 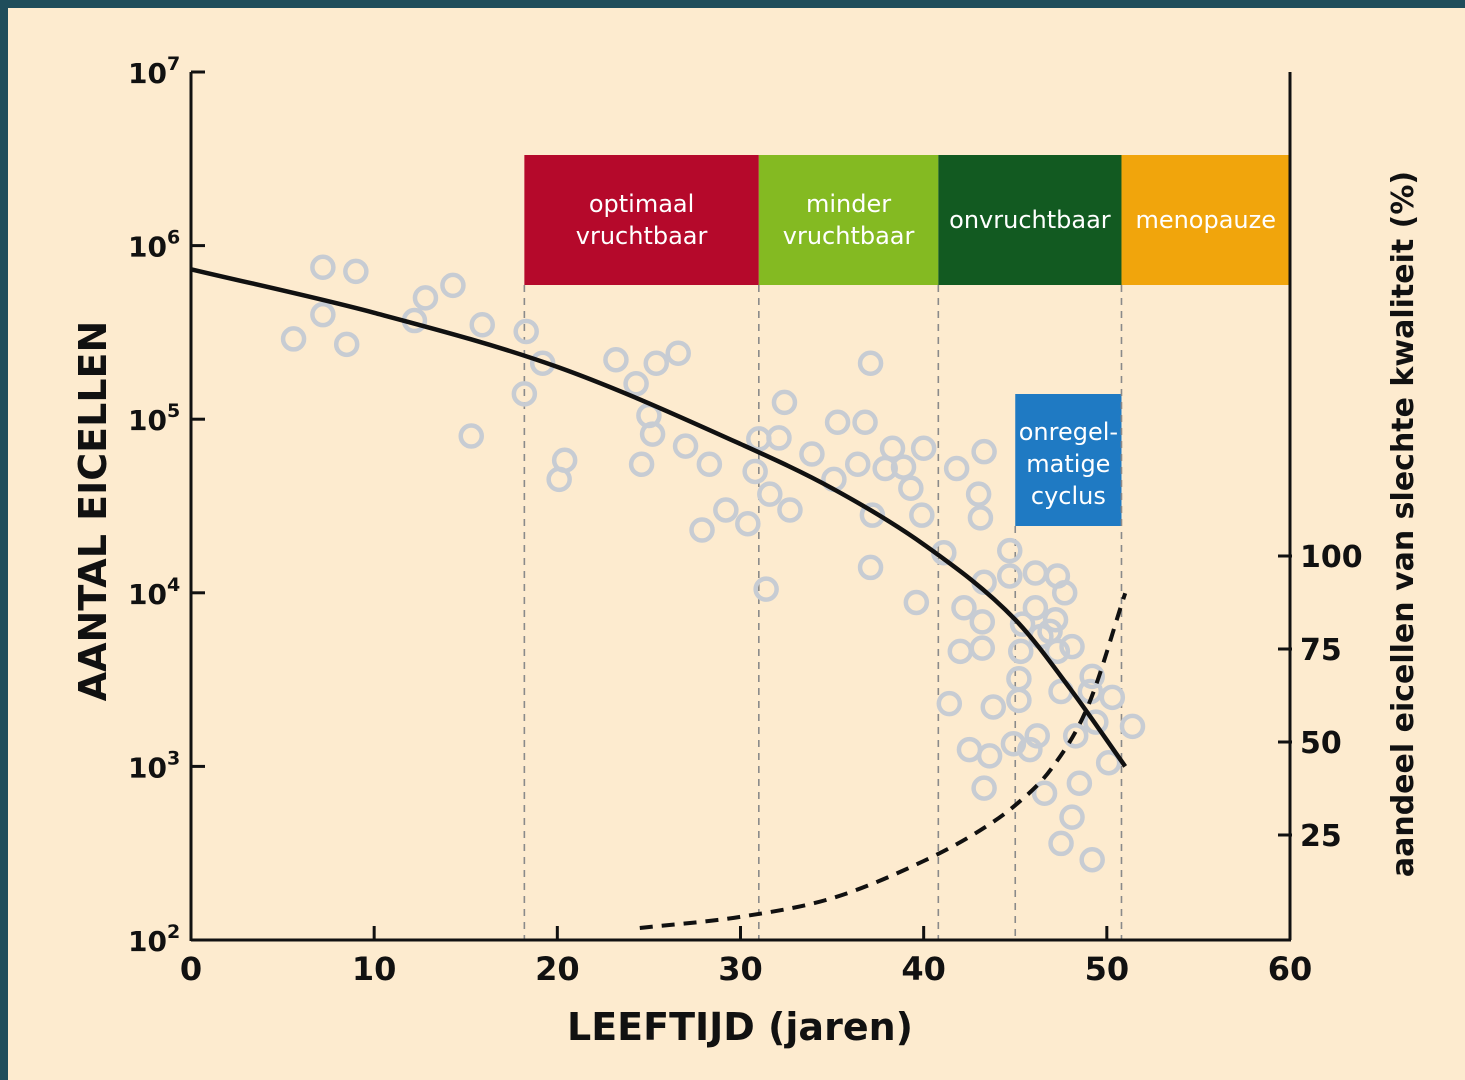 I want to click on y-tick-label-0: 10⁷, so click(x=154, y=71).